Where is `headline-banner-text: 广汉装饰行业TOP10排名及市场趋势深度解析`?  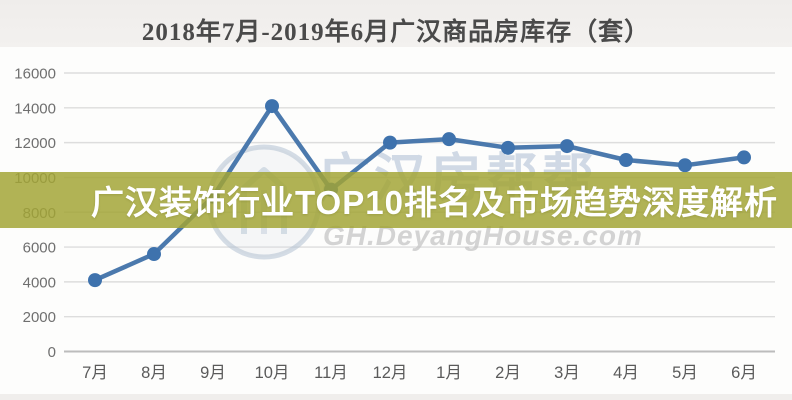
headline-banner-text: 广汉装饰行业TOP10排名及市场趋势深度解析 is located at coordinates (434, 202).